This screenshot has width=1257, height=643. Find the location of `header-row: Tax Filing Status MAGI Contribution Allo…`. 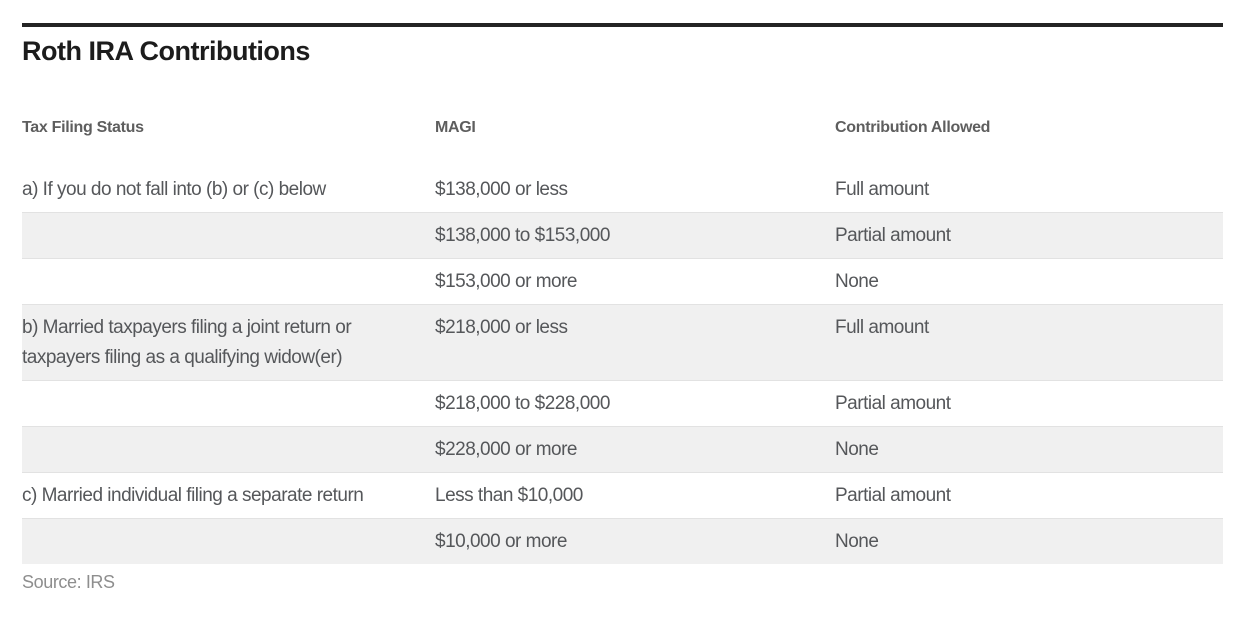

header-row: Tax Filing Status MAGI Contribution Allo… is located at coordinates (622, 140).